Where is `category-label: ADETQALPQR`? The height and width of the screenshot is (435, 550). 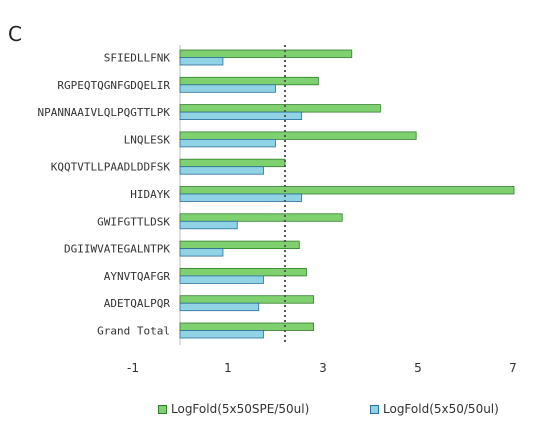 category-label: ADETQALPQR is located at coordinates (137, 303).